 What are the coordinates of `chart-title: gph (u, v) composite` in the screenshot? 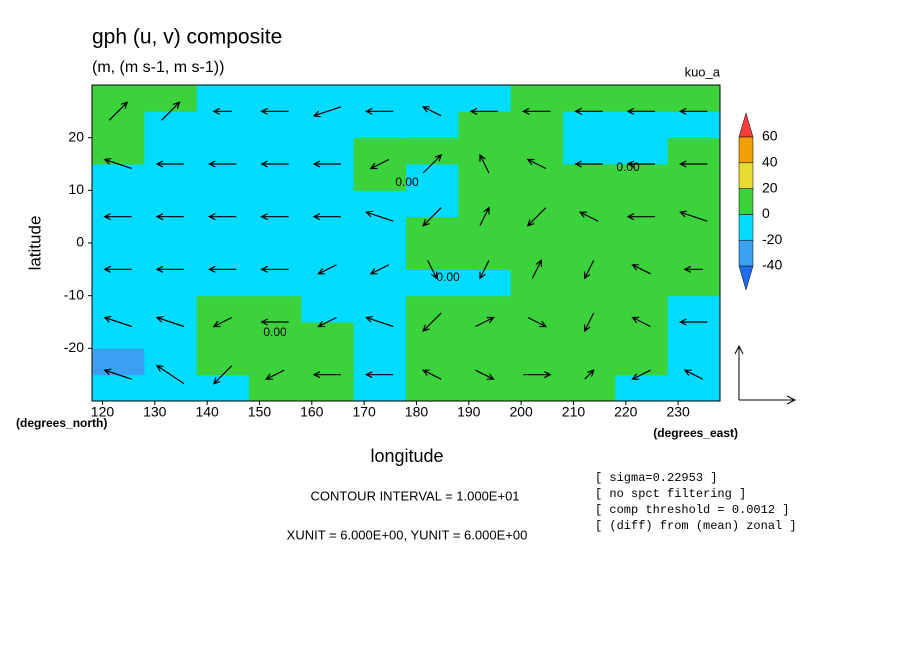 It's located at (187, 37).